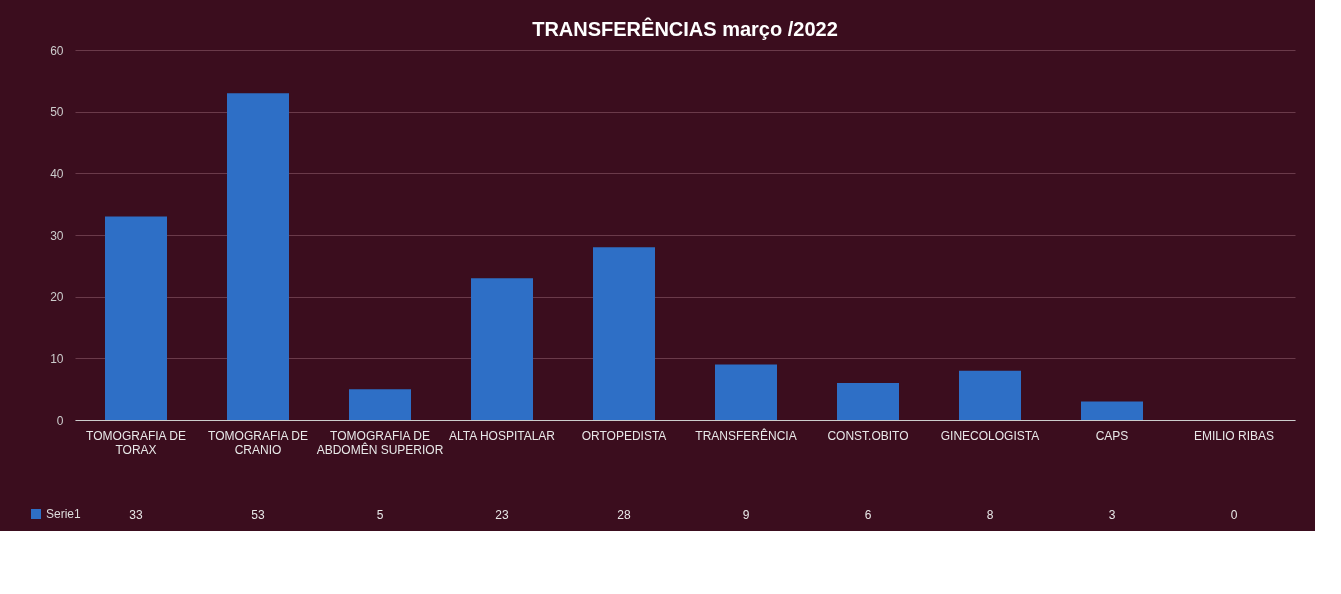  I want to click on y-tick-label: 0, so click(60, 420).